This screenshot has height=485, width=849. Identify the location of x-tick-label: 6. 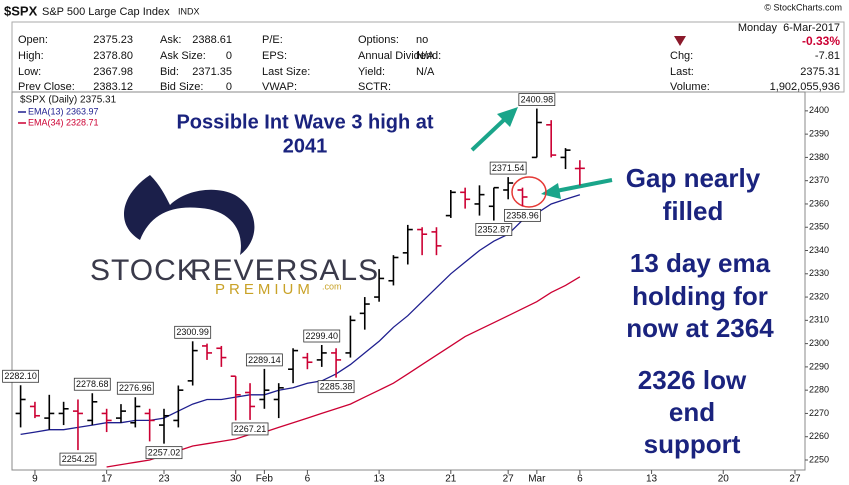
(308, 479).